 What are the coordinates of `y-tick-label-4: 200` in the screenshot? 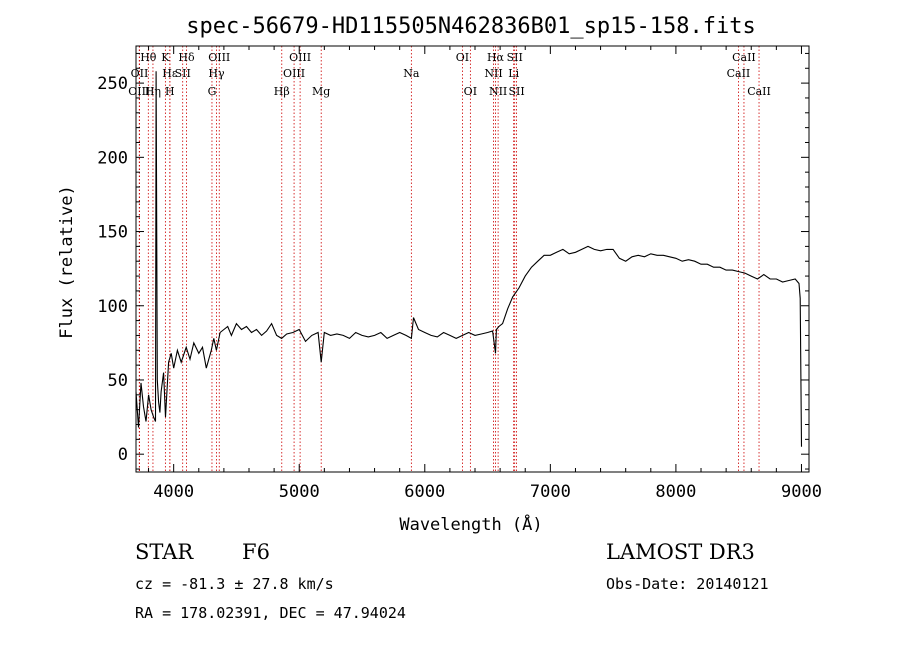 It's located at (112, 158).